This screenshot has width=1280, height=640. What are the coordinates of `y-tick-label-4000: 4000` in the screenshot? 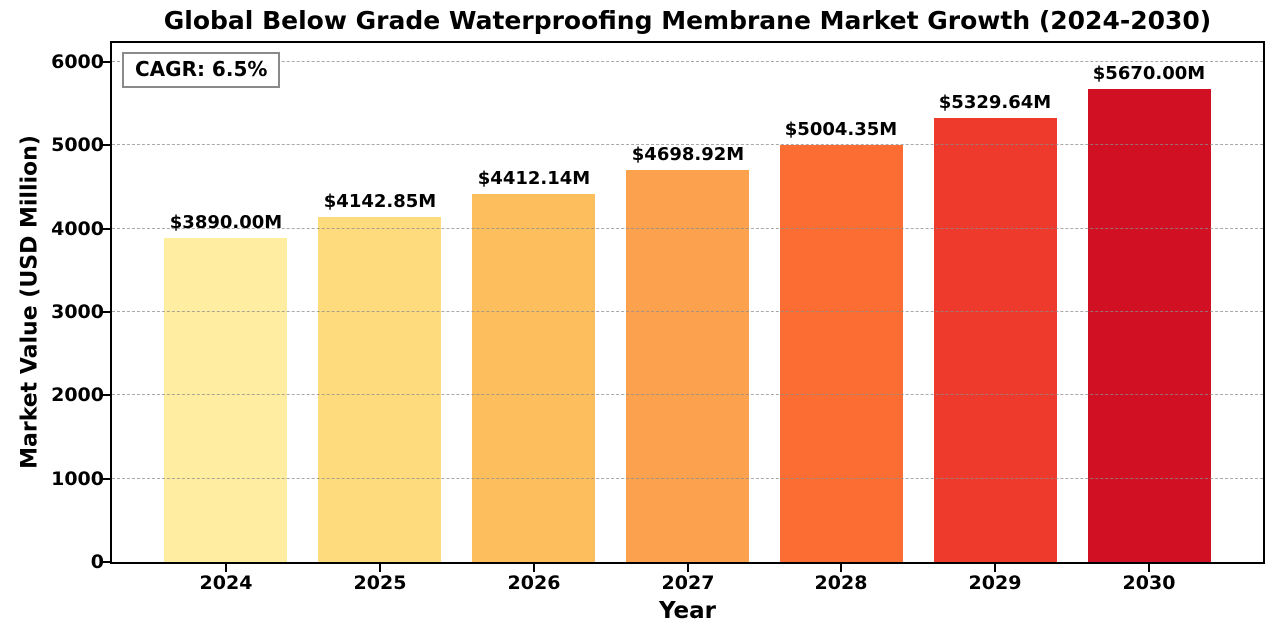 It's located at (77, 229).